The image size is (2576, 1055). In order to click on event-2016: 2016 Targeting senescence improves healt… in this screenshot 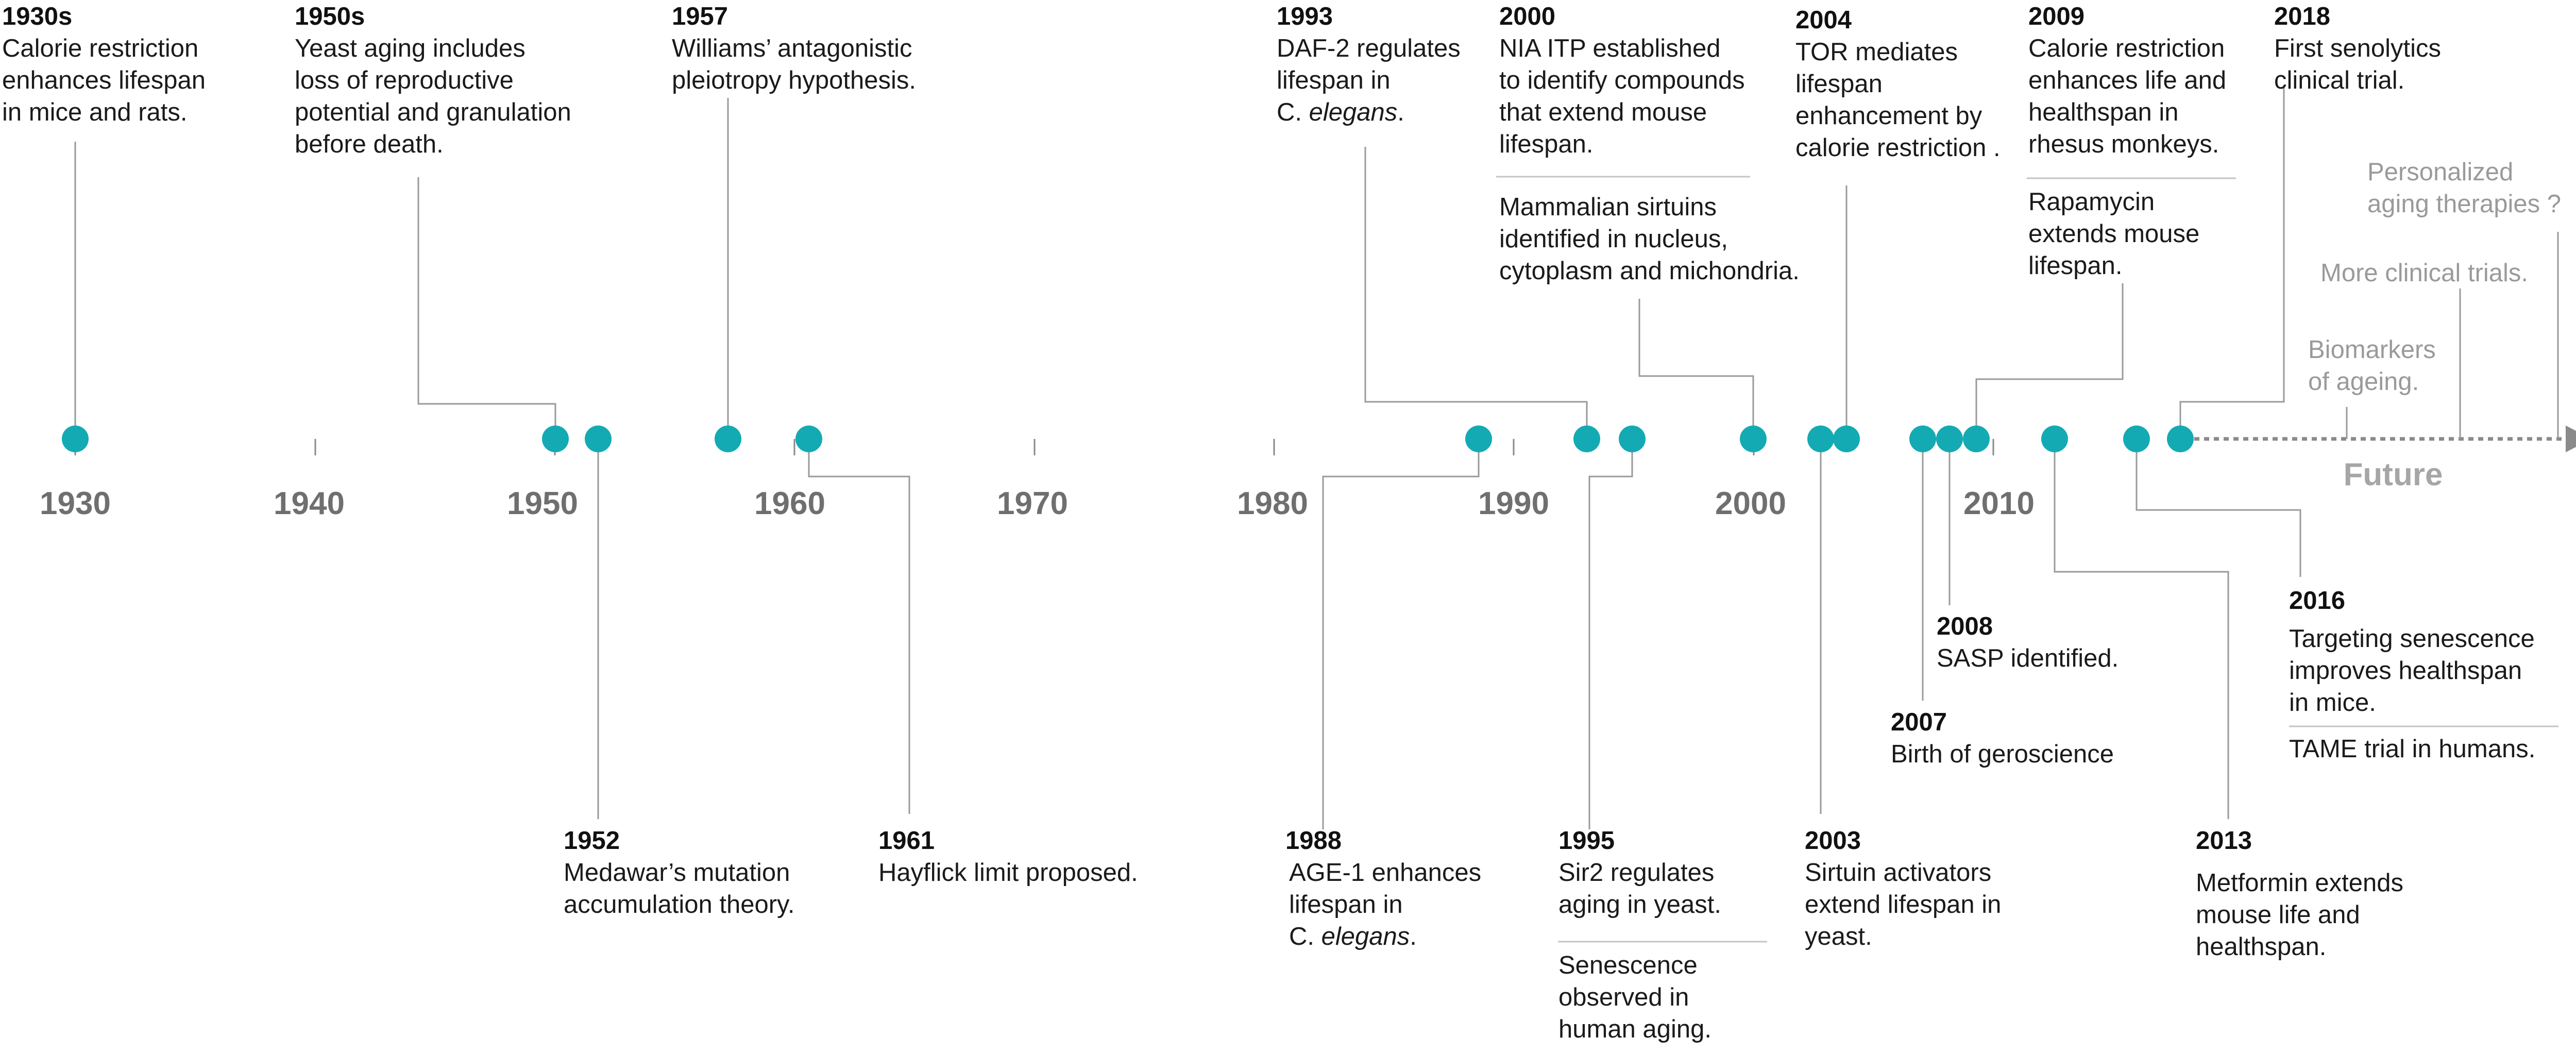, I will do `click(2412, 652)`.